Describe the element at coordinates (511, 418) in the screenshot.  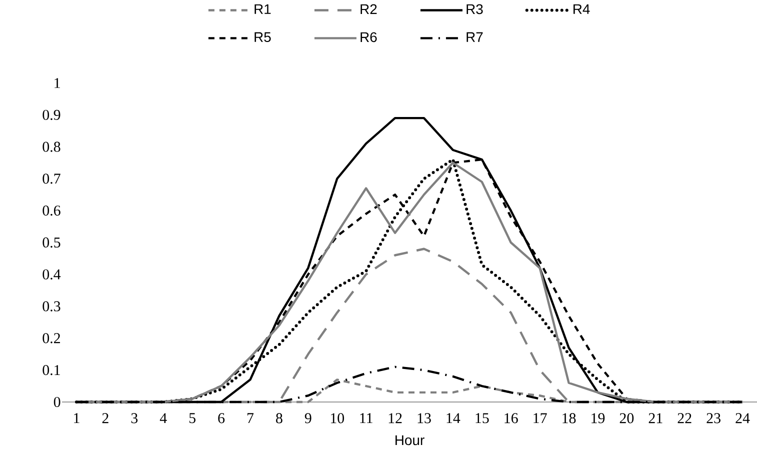
I see `x-tick-label: 16` at that location.